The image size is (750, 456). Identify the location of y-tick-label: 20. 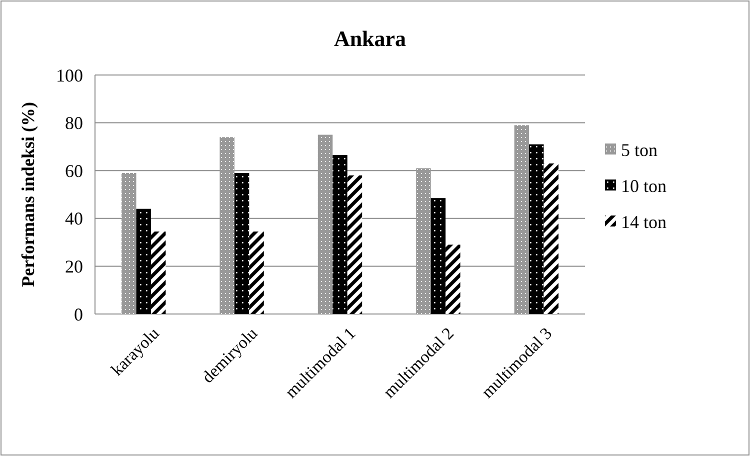
(74, 266).